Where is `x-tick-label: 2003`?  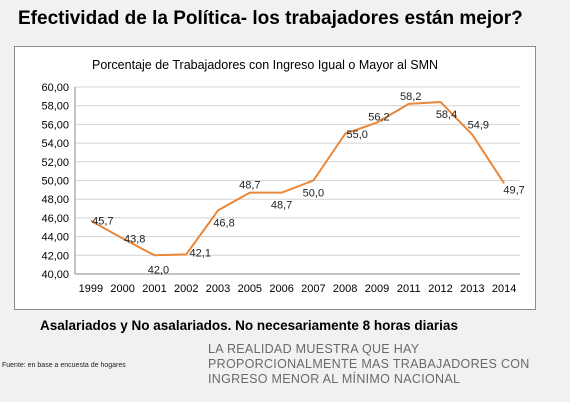
x-tick-label: 2003 is located at coordinates (218, 289).